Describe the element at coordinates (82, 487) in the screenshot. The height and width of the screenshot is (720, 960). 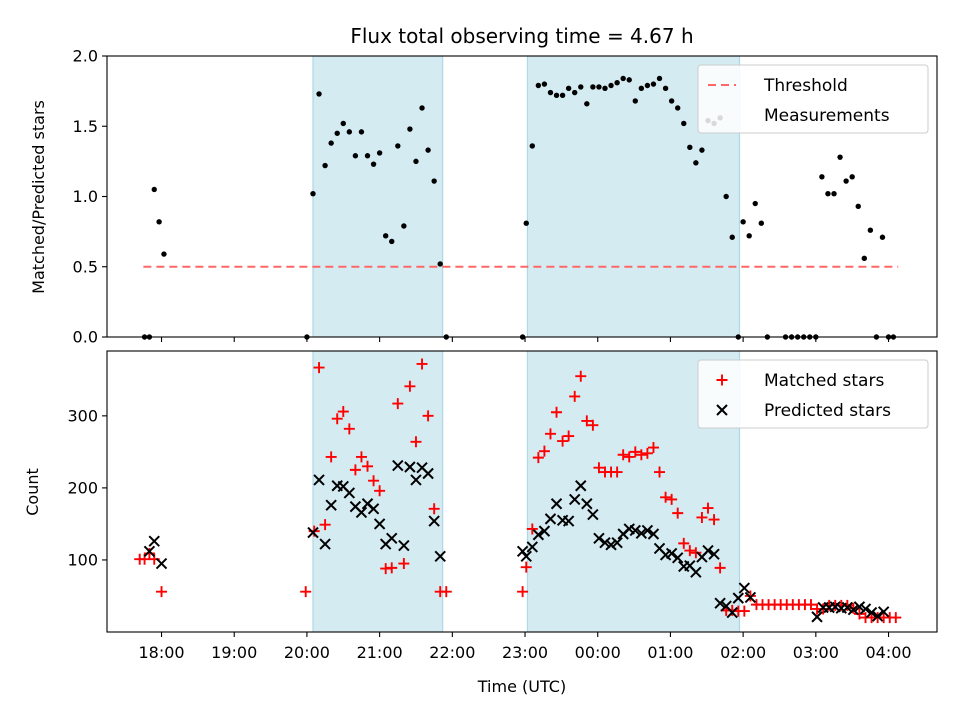
I see `y-tick-label: 200` at that location.